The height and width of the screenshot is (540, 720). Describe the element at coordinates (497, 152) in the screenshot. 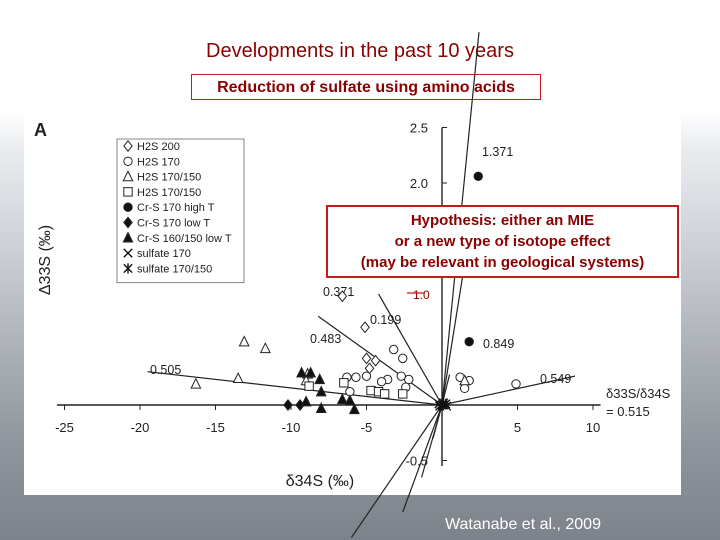

I see `fit-line-label: 1.371` at that location.